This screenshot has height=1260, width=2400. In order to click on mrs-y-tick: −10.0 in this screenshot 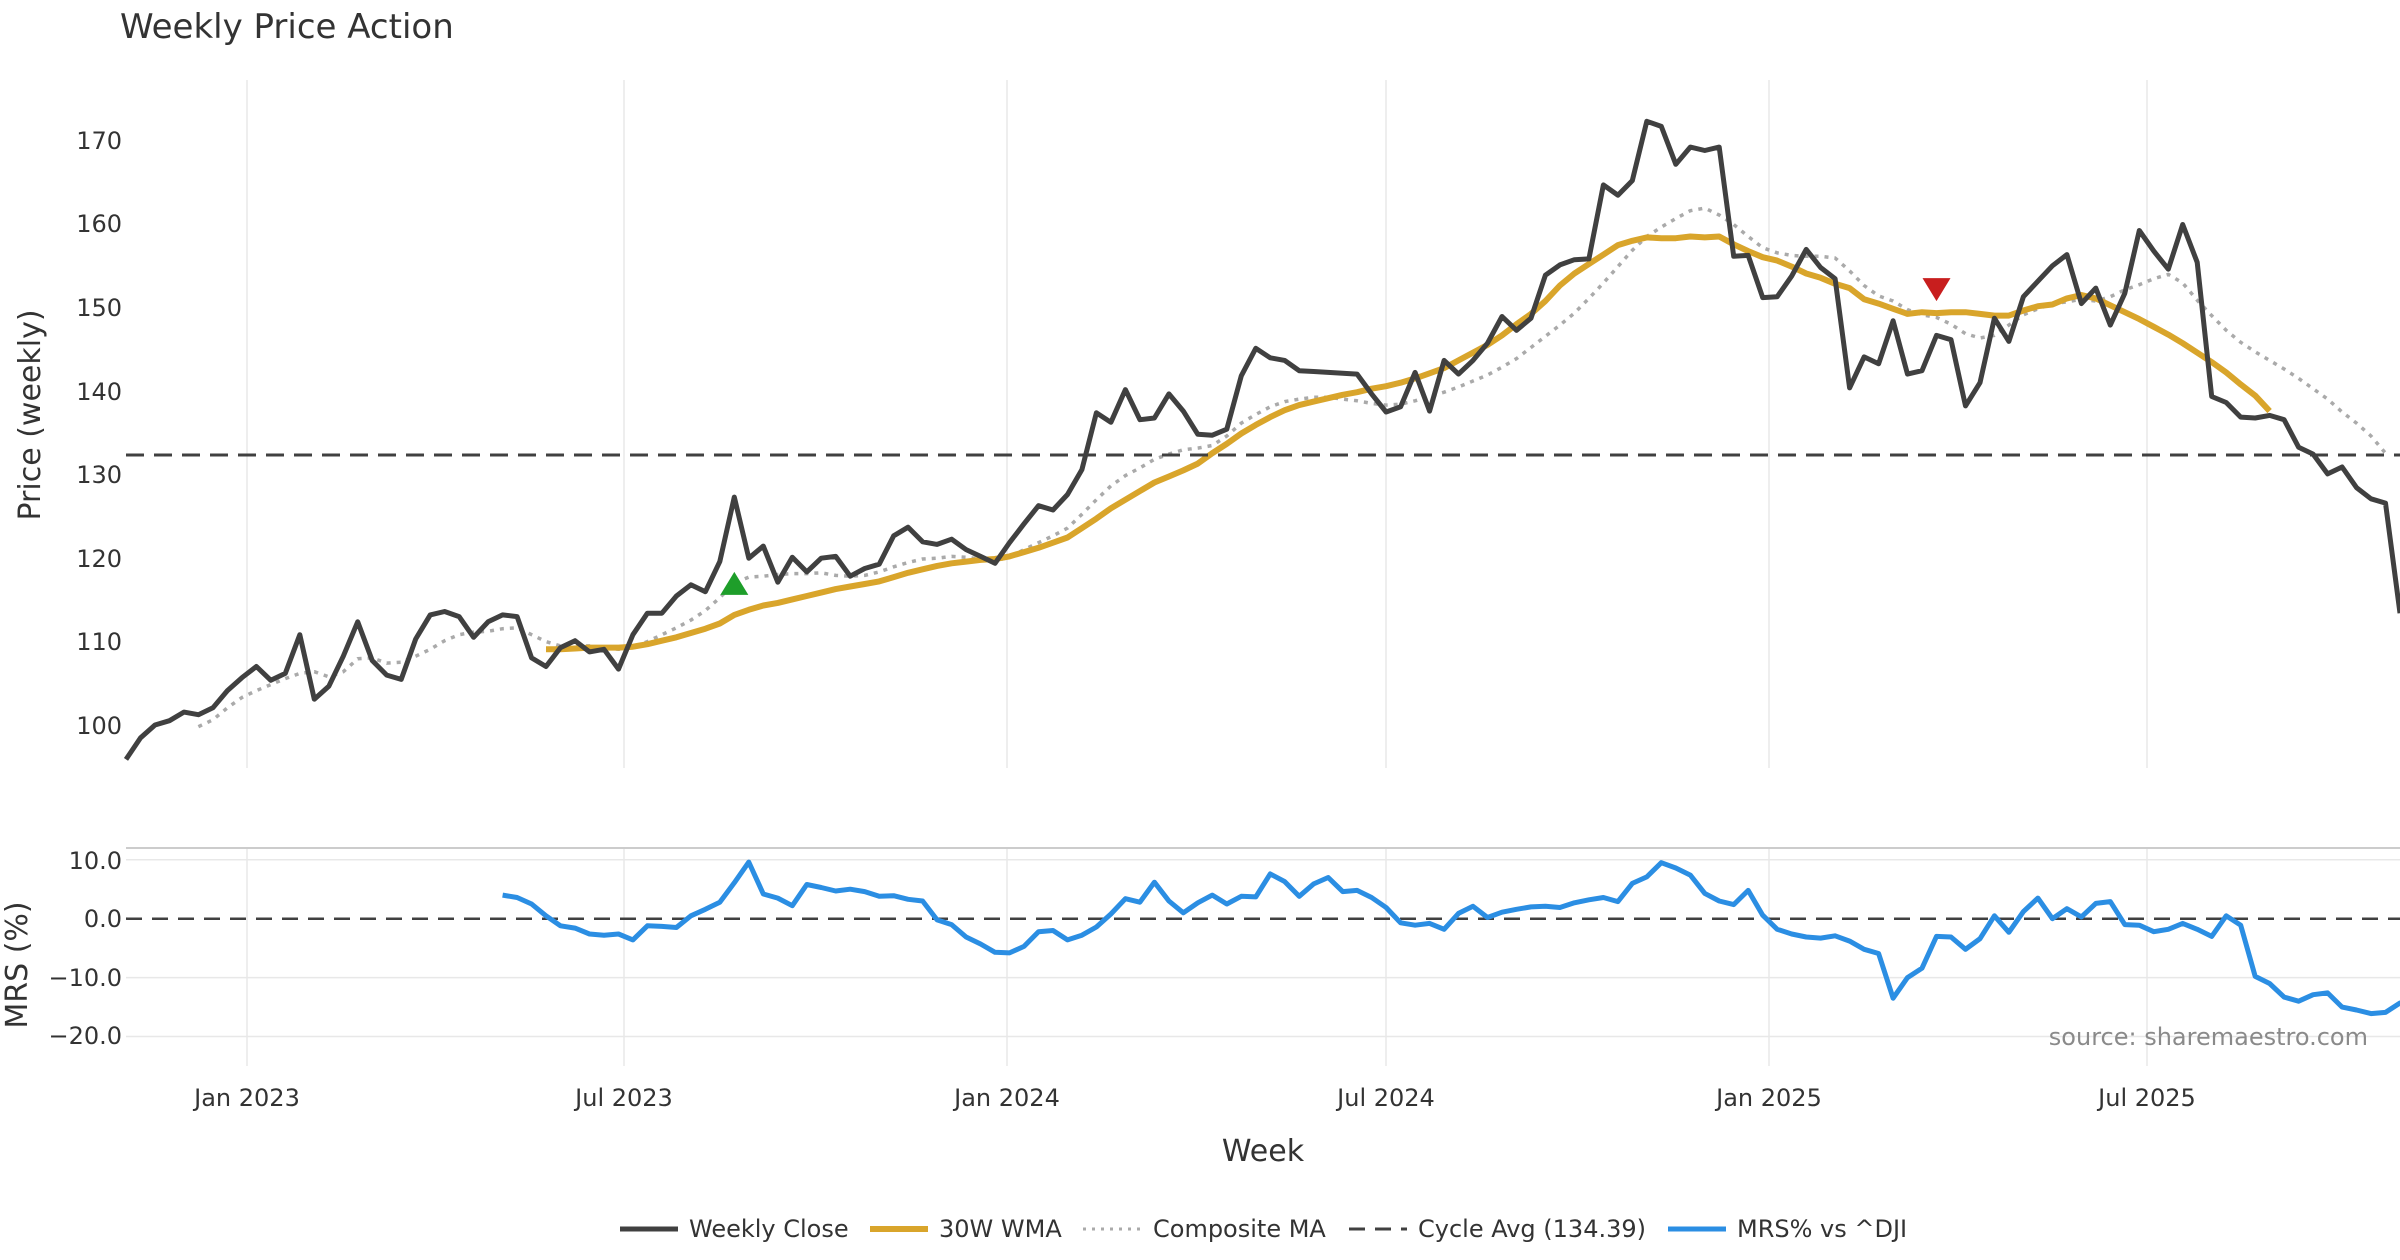, I will do `click(85, 978)`.